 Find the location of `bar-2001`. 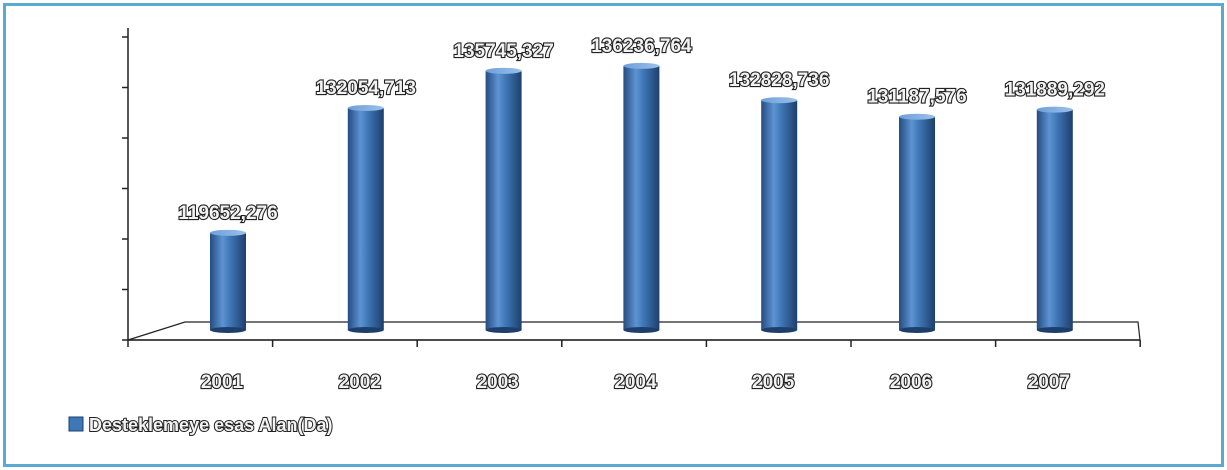

bar-2001 is located at coordinates (228, 281).